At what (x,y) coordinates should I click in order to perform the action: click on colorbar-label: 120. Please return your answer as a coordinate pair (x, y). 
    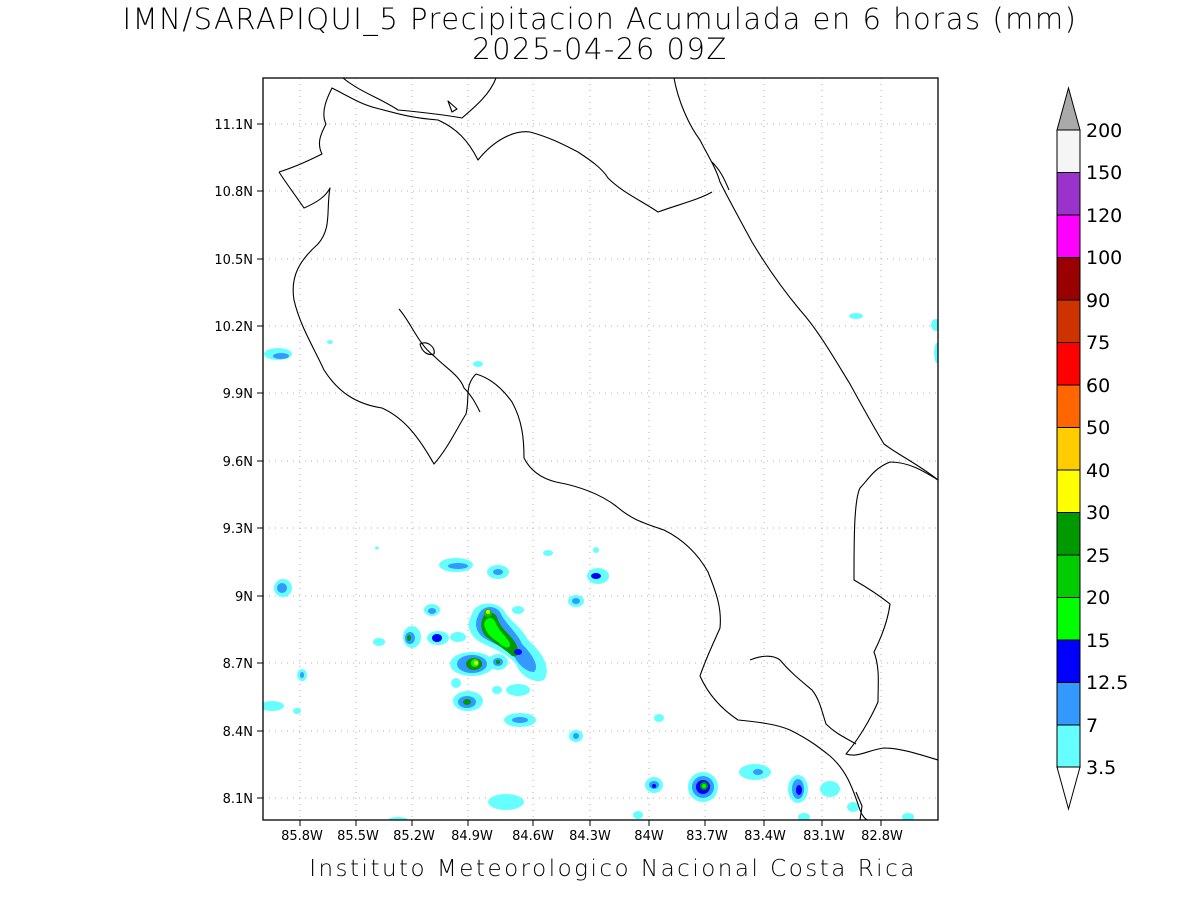
    Looking at the image, I should click on (1104, 216).